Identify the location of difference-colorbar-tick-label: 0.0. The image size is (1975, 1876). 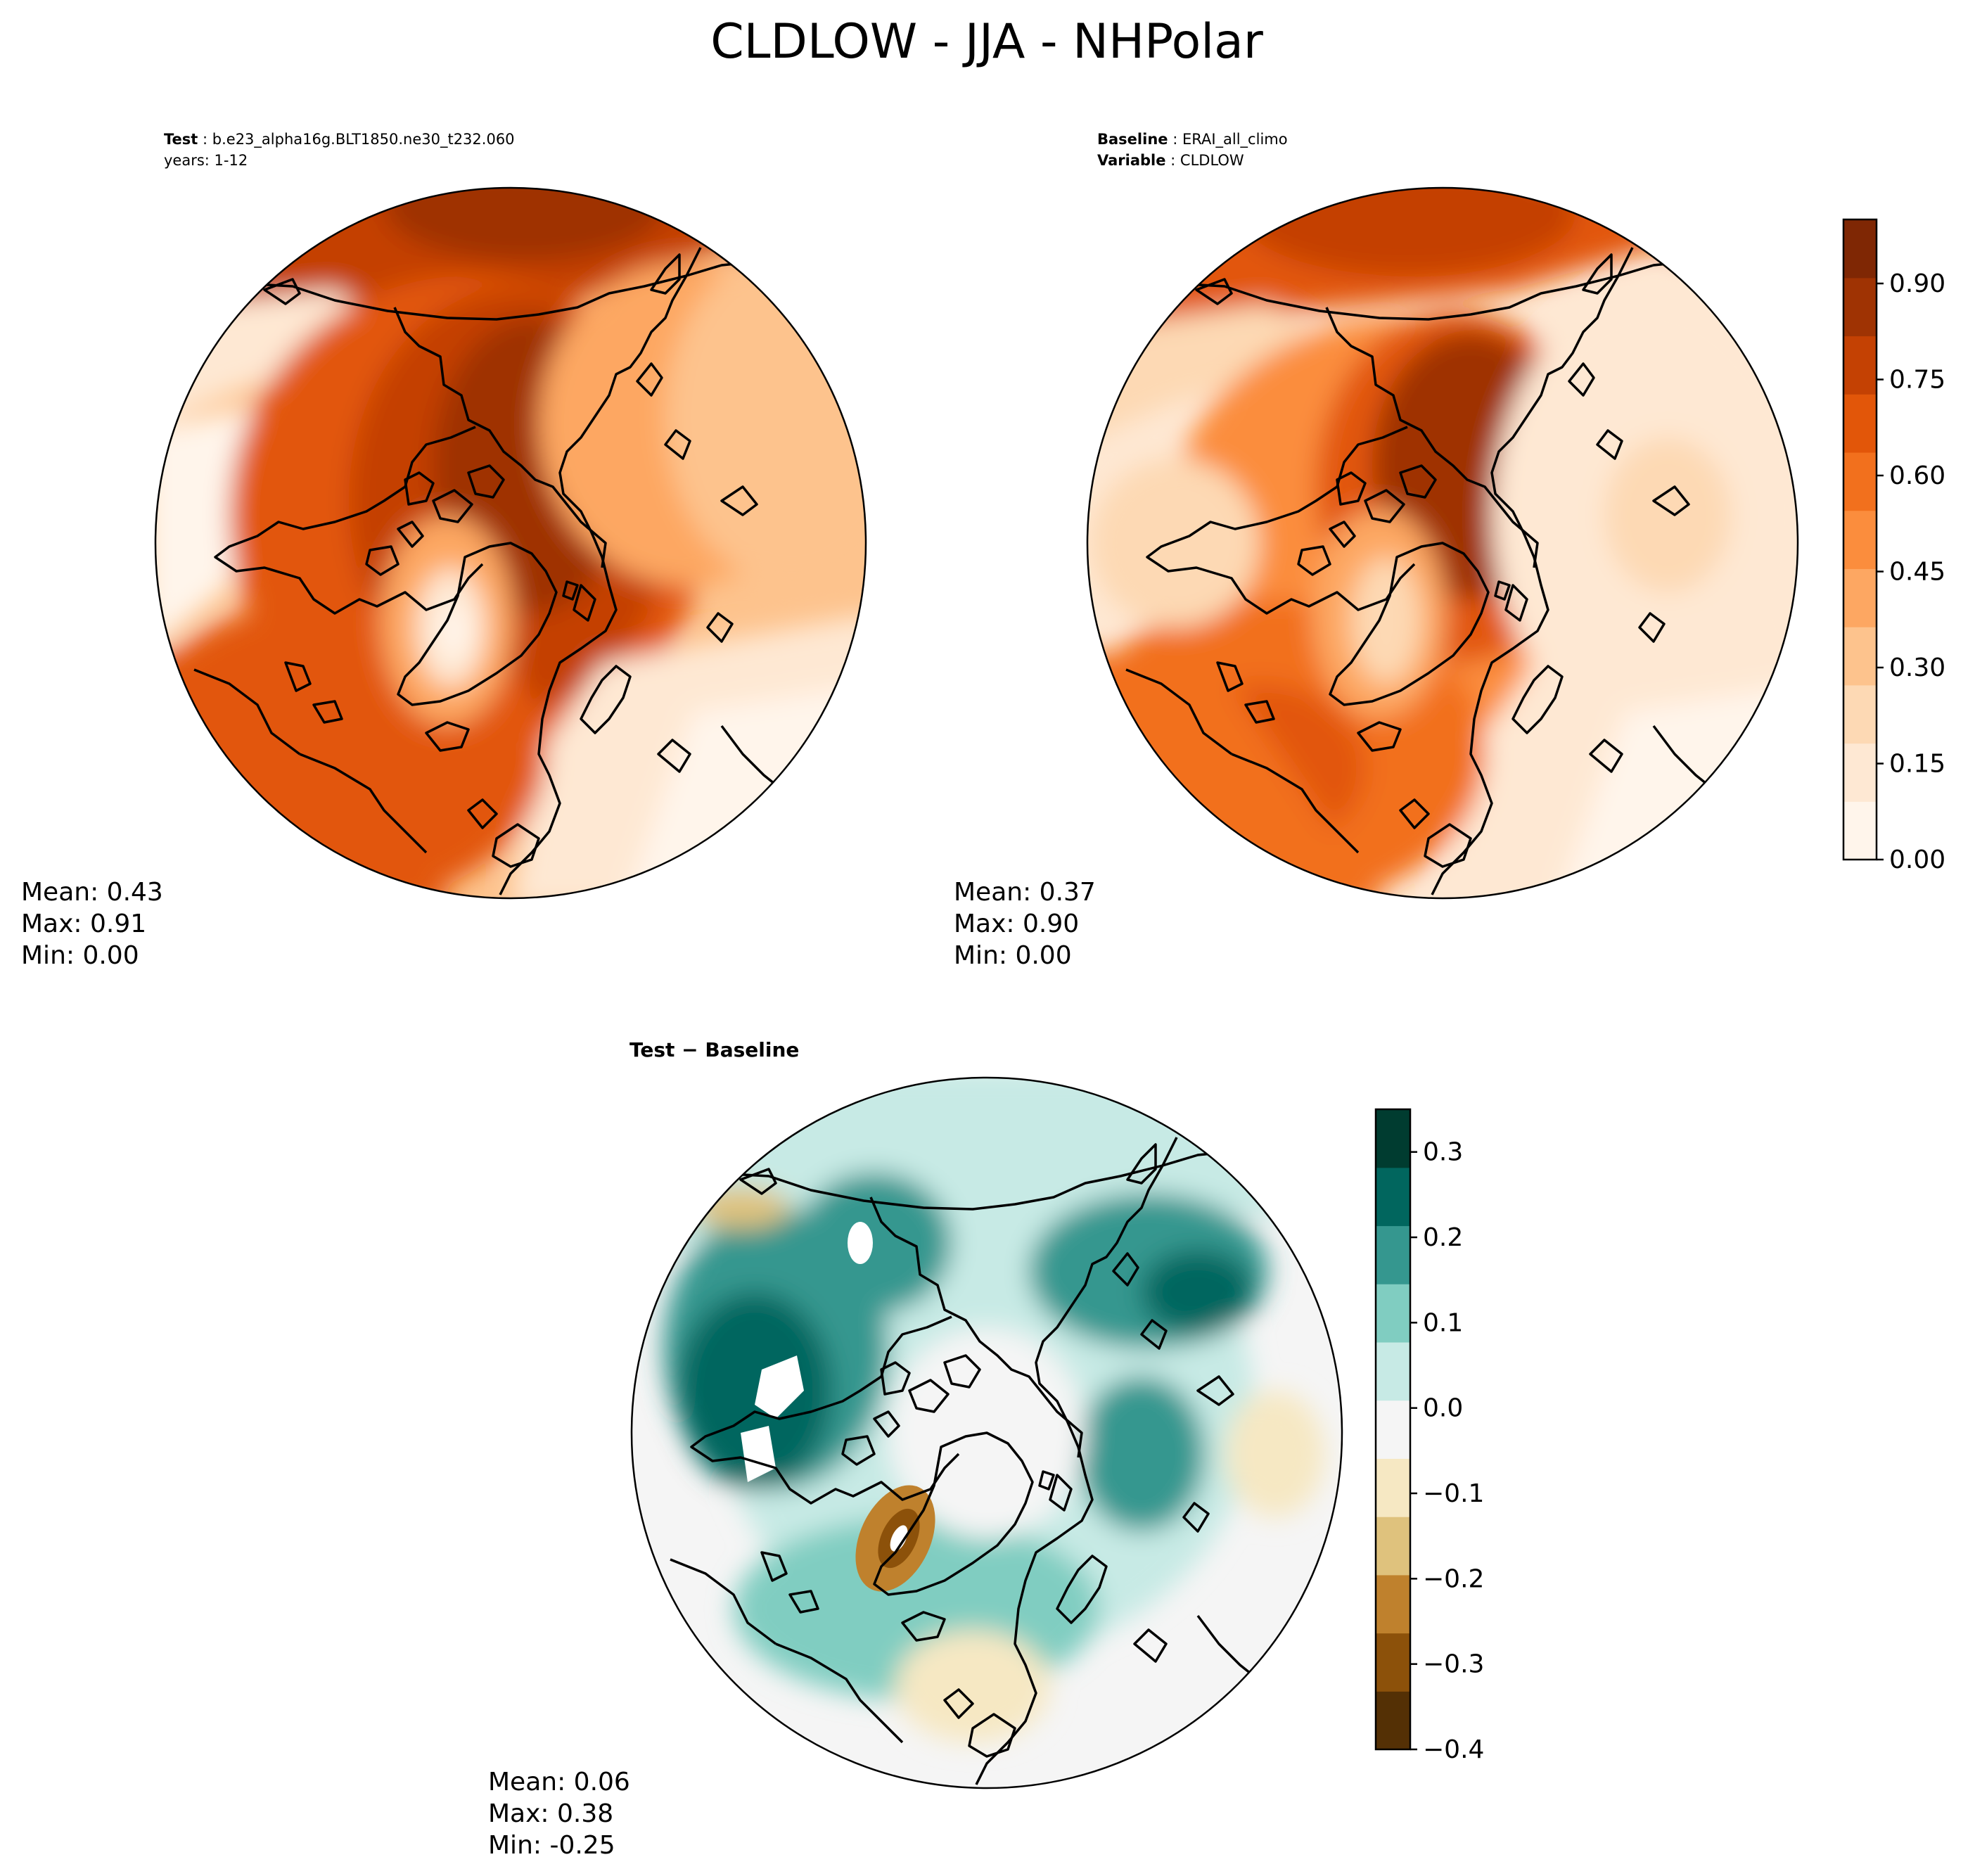
(1443, 1408).